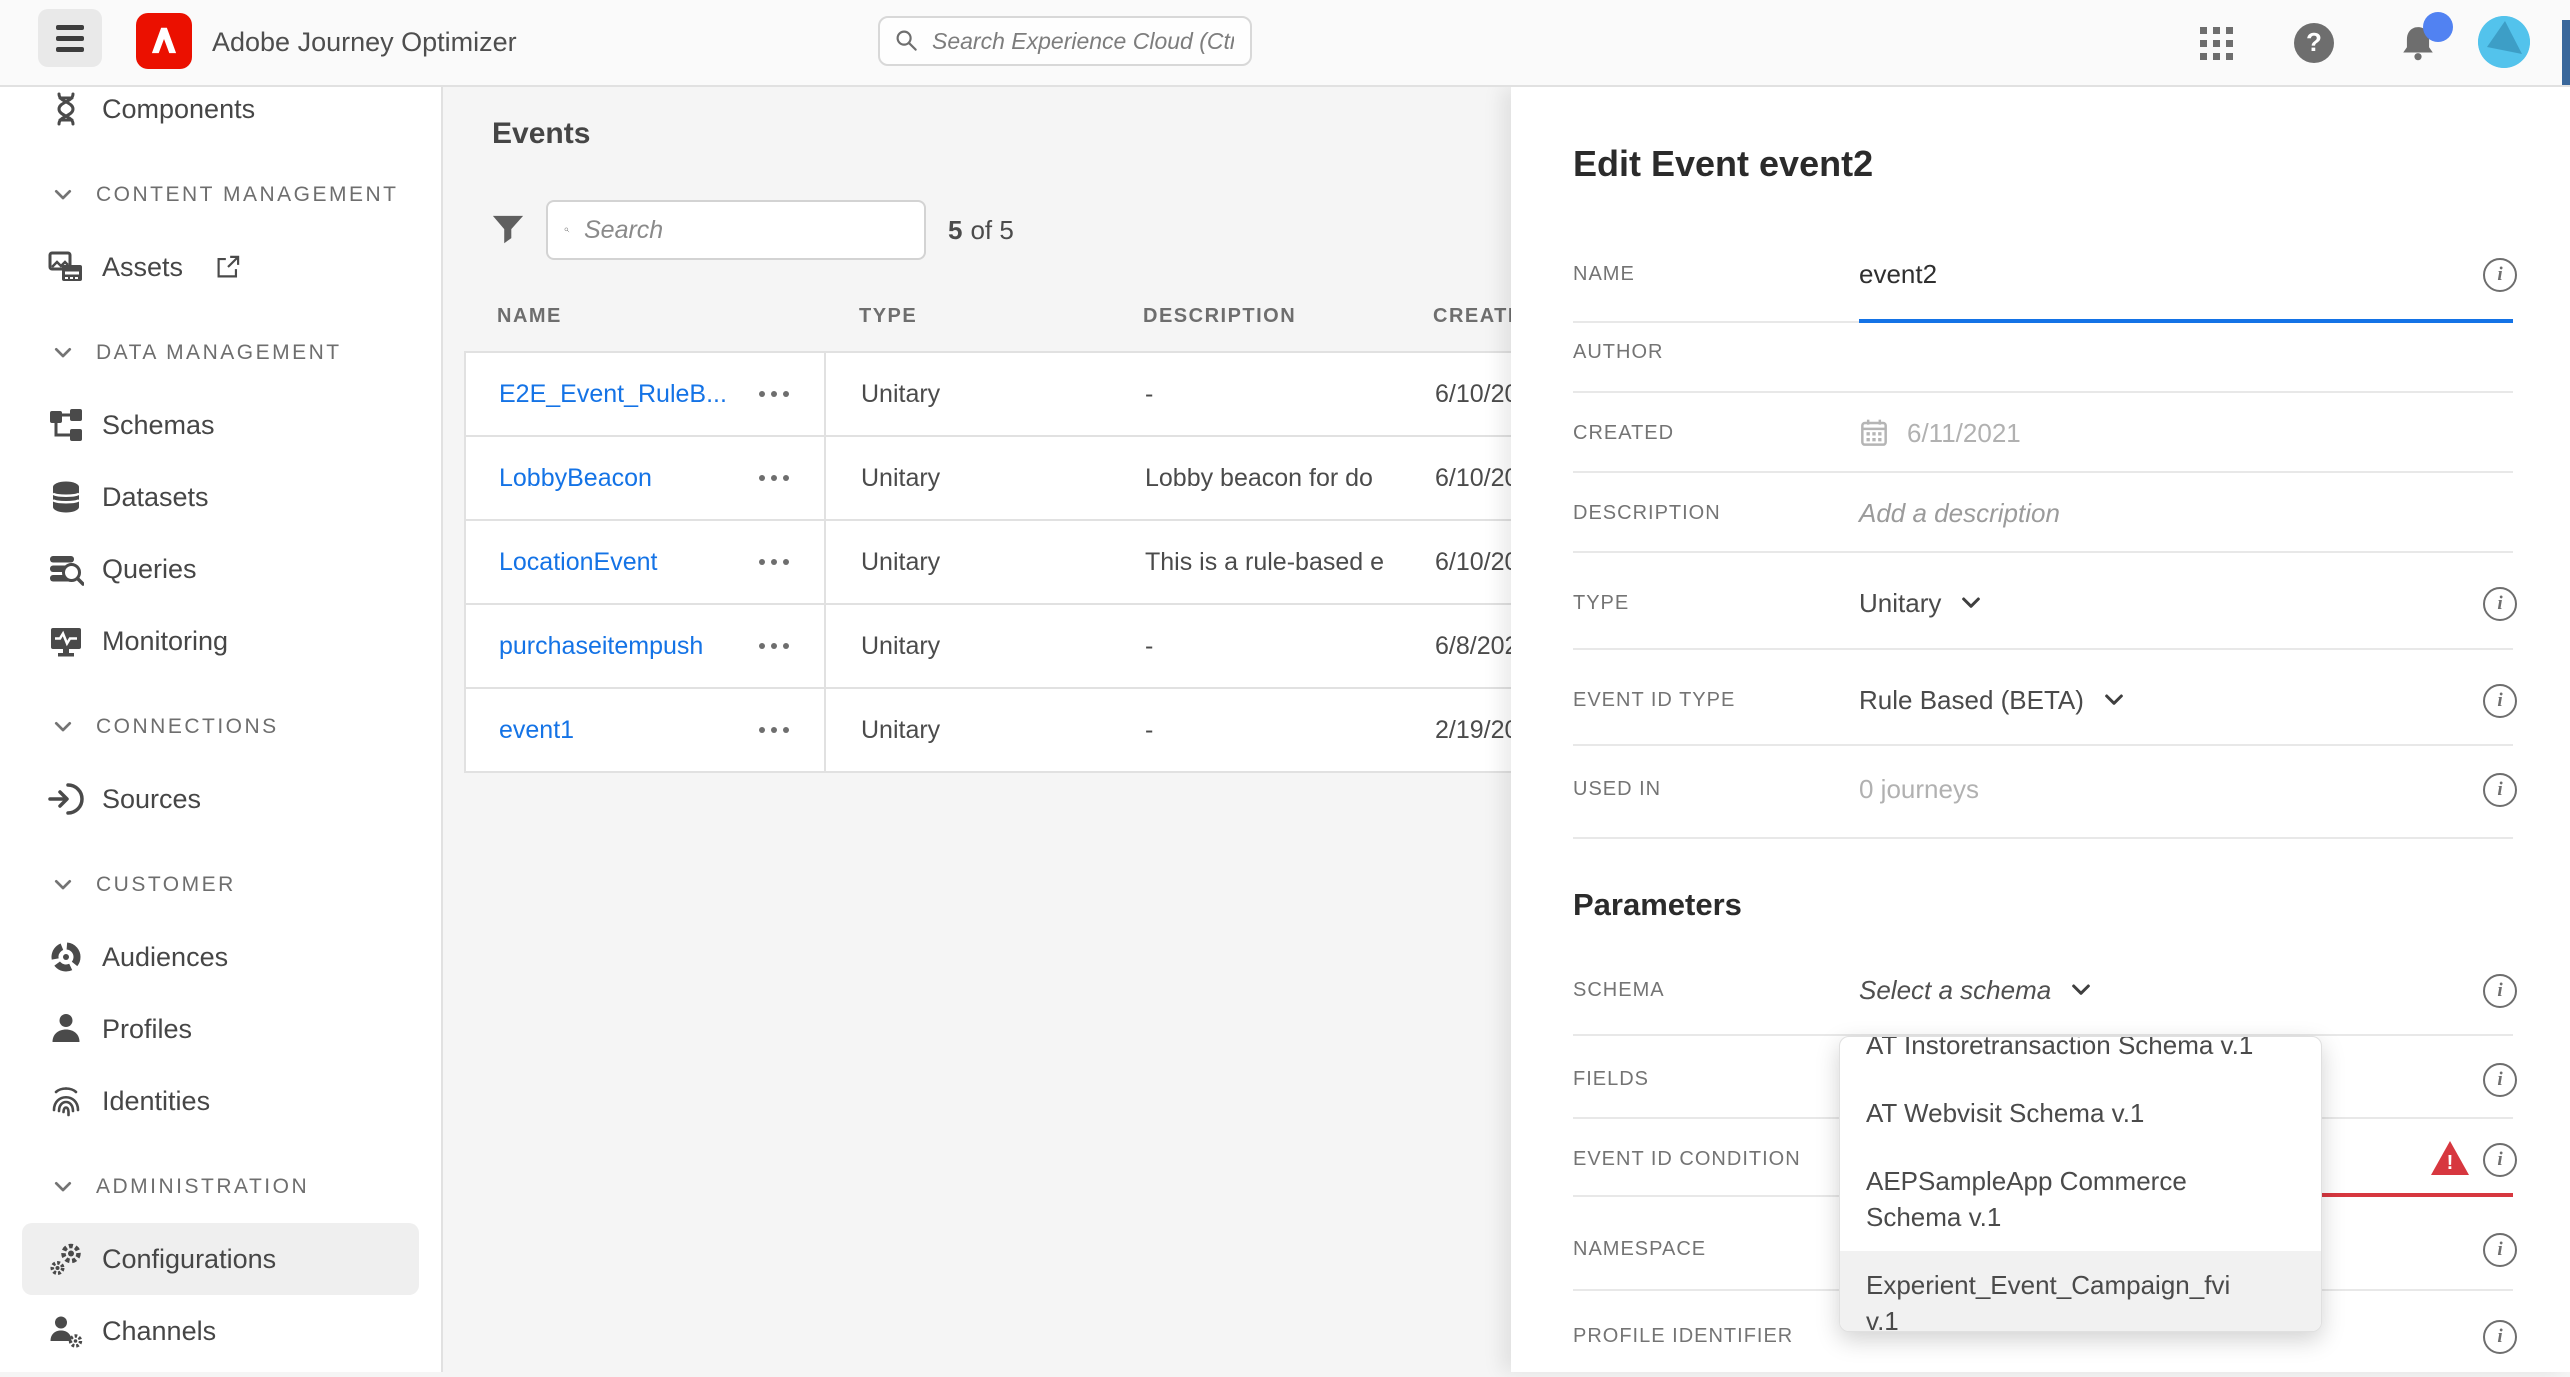  What do you see at coordinates (537, 729) in the screenshot?
I see `event-name-link: event1` at bounding box center [537, 729].